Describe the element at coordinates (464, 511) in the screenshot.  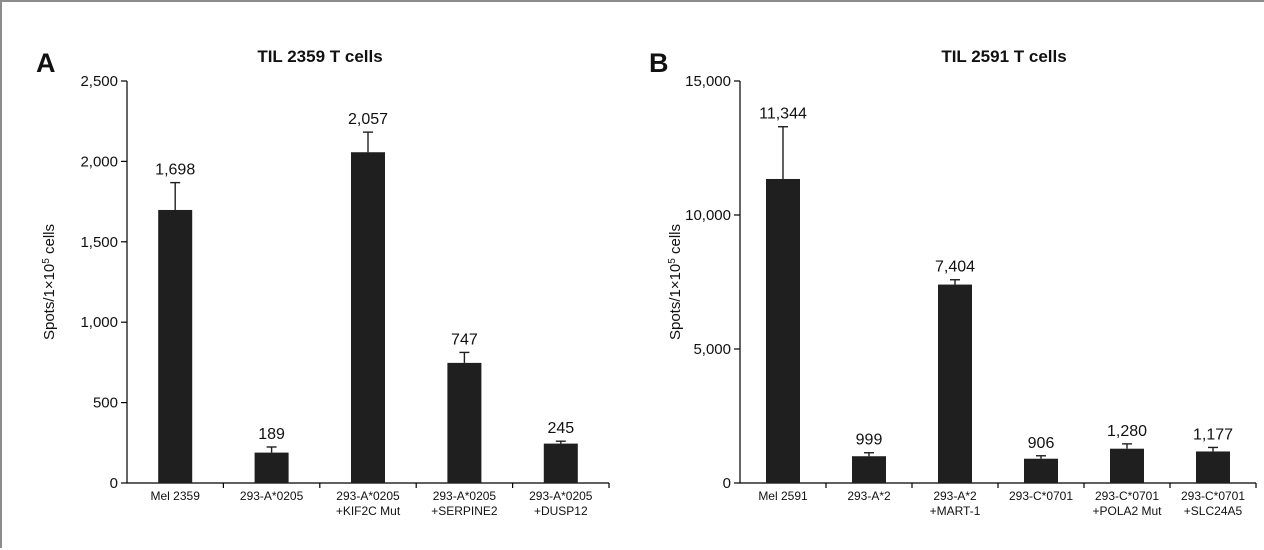
I see `x-tick-label: +SERPINE2` at that location.